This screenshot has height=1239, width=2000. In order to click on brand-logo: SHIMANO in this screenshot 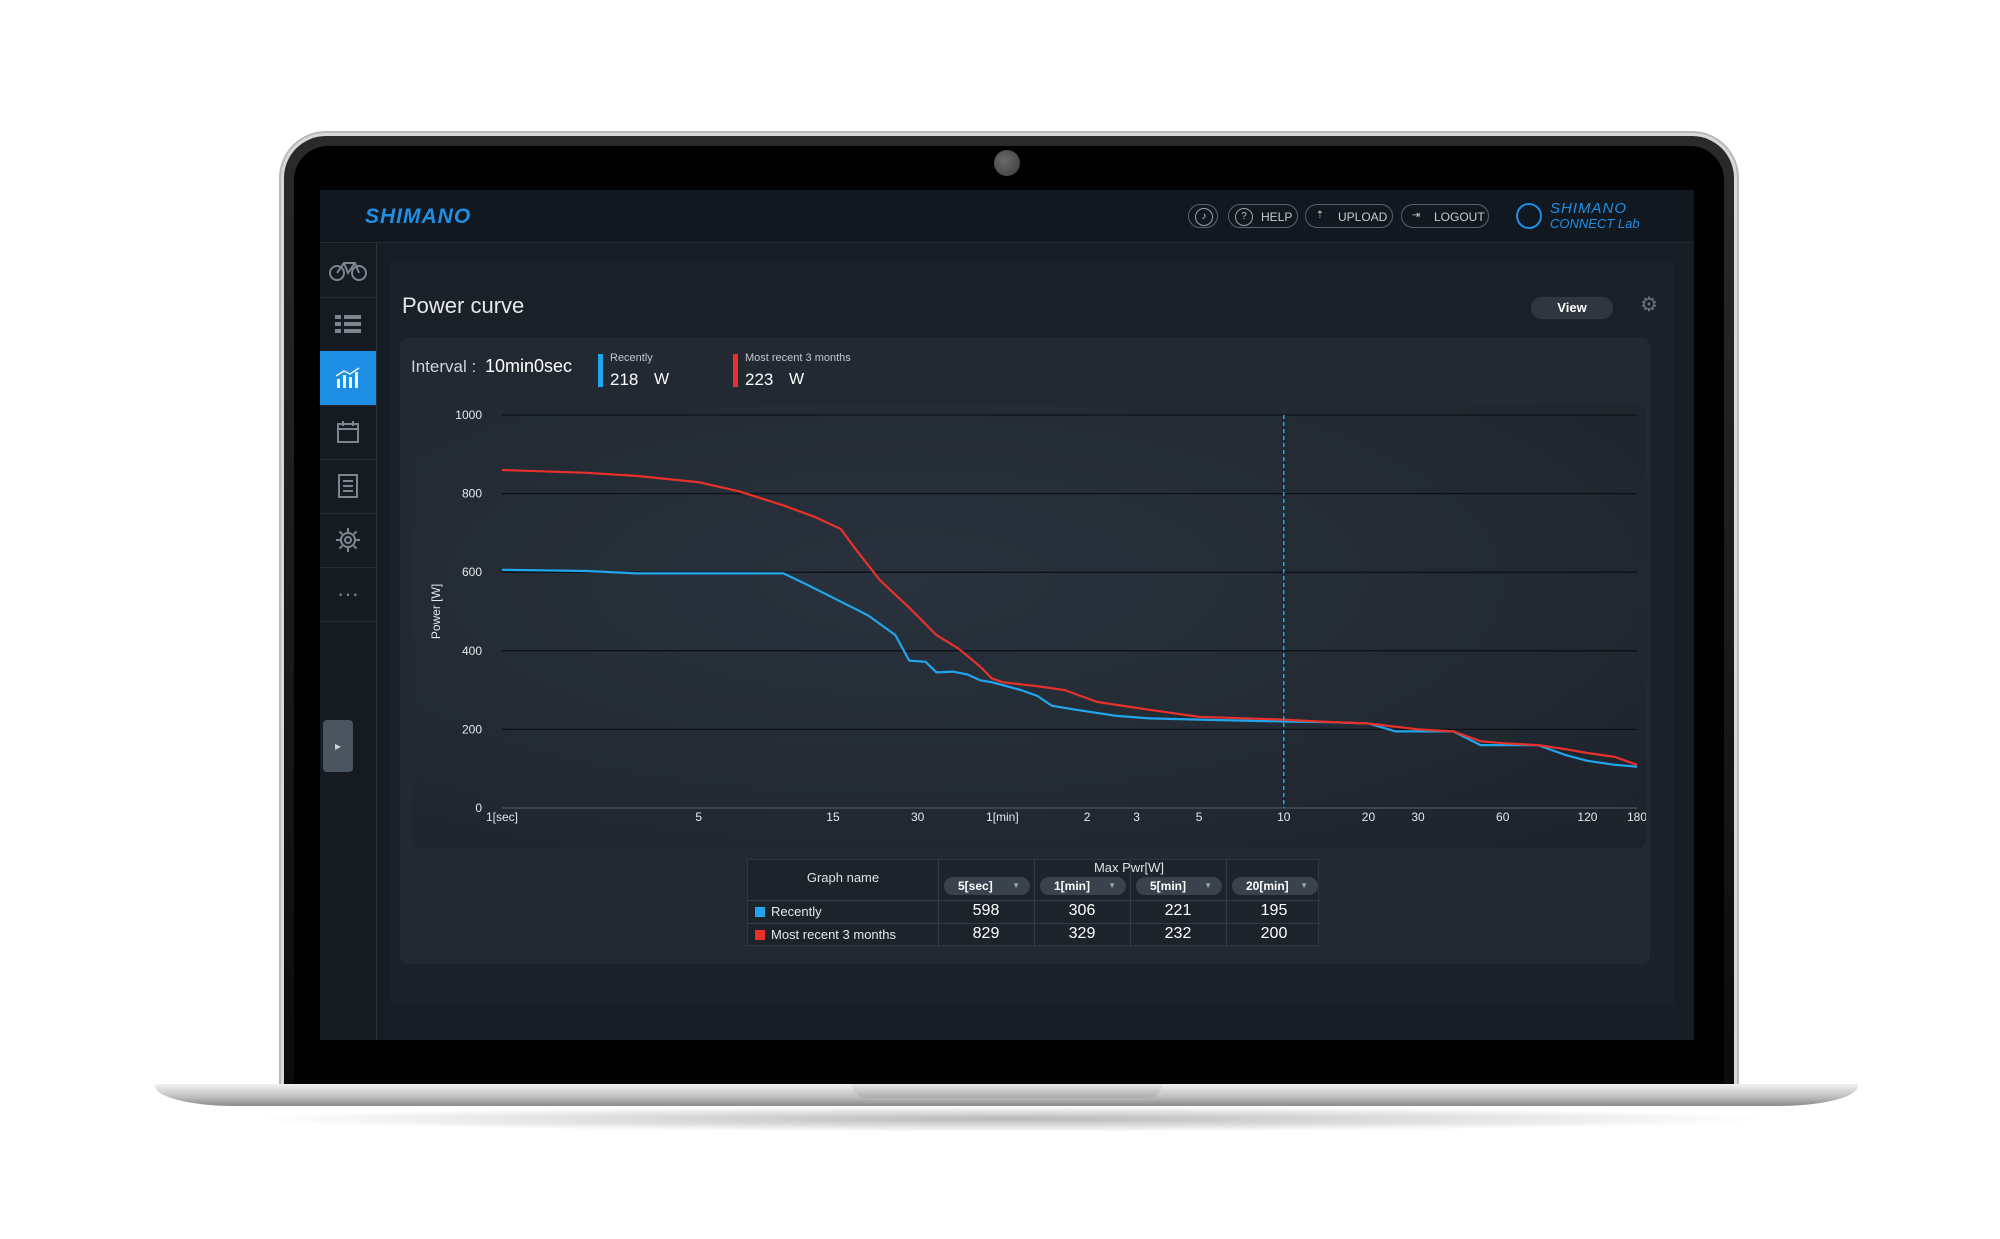, I will do `click(418, 216)`.